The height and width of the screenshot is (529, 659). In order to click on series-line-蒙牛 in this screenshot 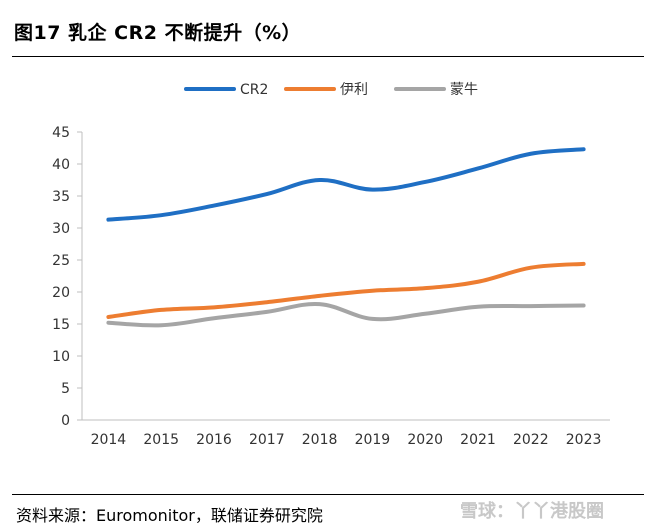, I will do `click(346, 315)`.